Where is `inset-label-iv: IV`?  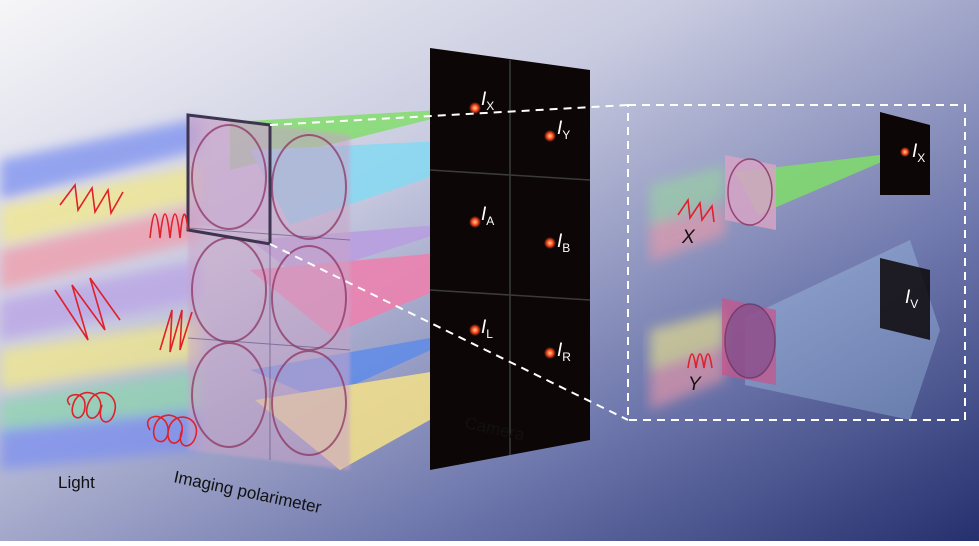
inset-label-iv: IV is located at coordinates (911, 299).